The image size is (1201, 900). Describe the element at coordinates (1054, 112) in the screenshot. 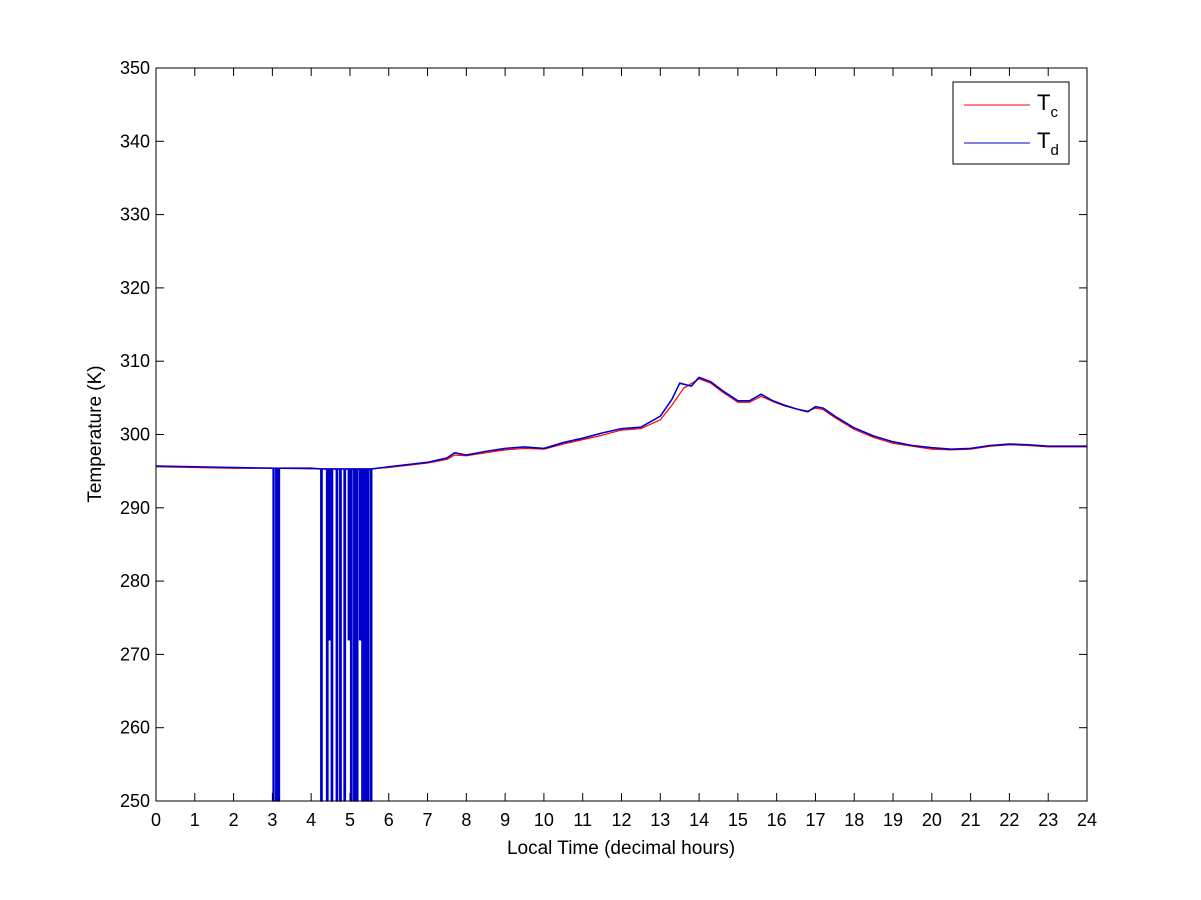

I see `legend-label-t-c-sub: c` at that location.